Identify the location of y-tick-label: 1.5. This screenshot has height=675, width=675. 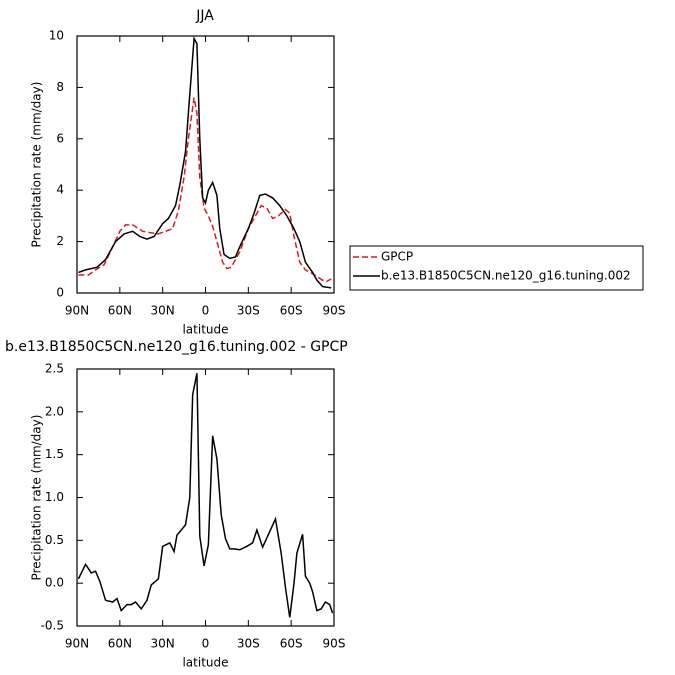
(54, 454).